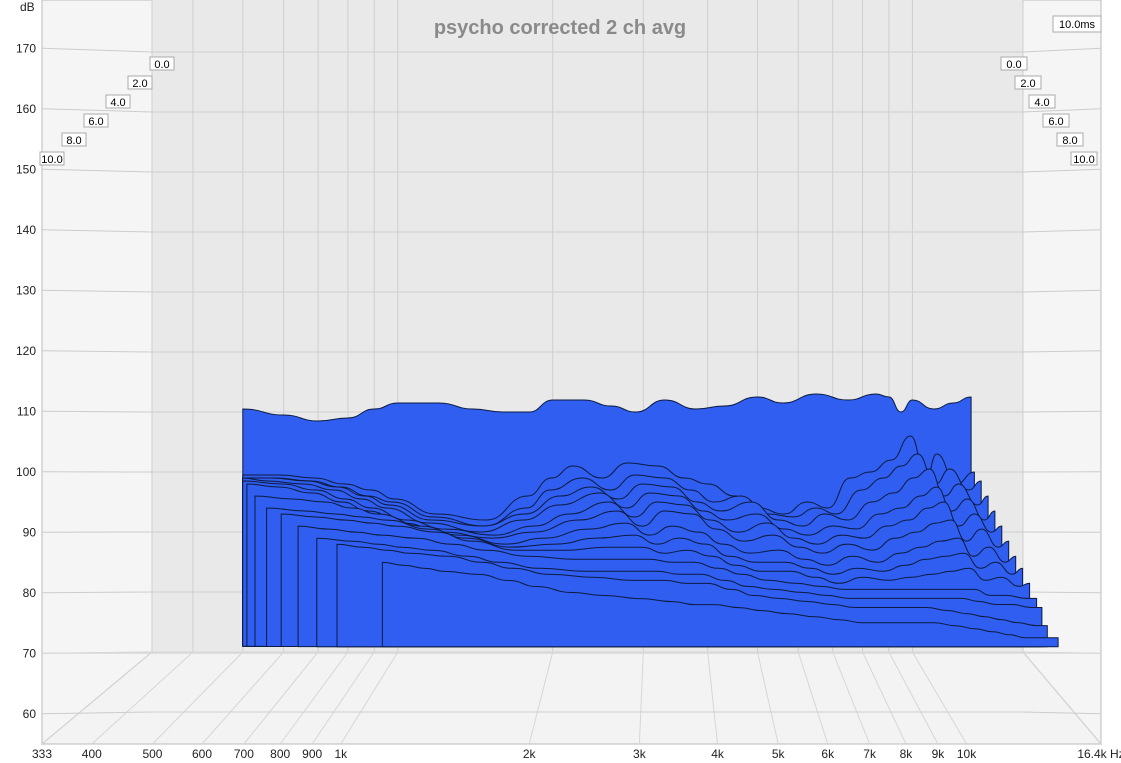 This screenshot has width=1121, height=763. I want to click on time-tag-right: 4.0, so click(1042, 101).